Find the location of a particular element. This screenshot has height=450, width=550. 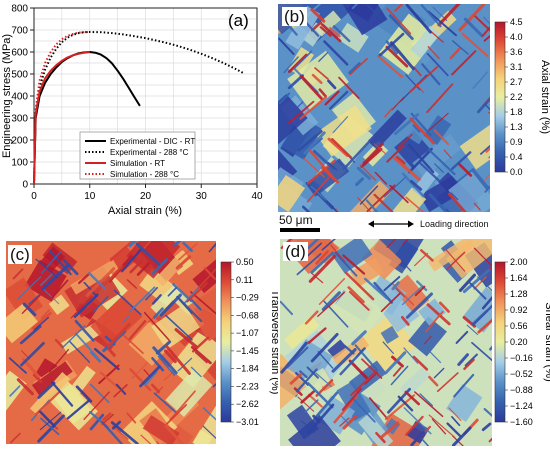

y-tick-label: 300 is located at coordinates (19, 119).